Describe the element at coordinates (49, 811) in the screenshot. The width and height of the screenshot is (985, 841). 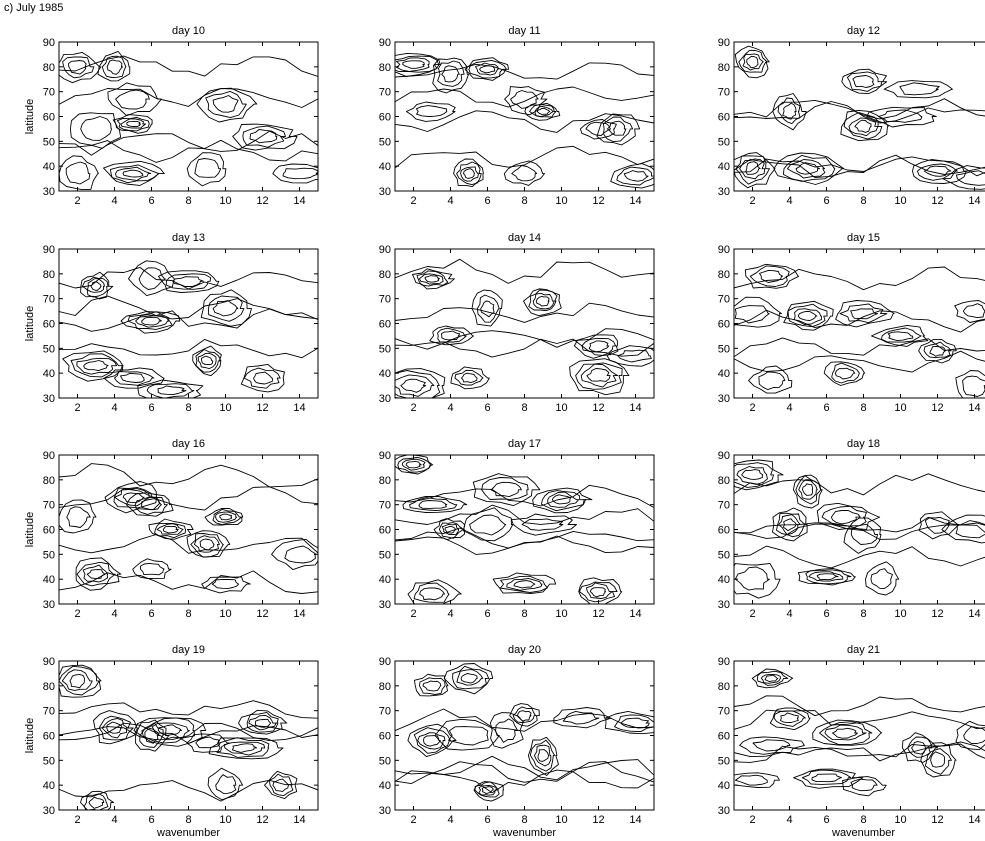
I see `y-tick-label: 30` at that location.